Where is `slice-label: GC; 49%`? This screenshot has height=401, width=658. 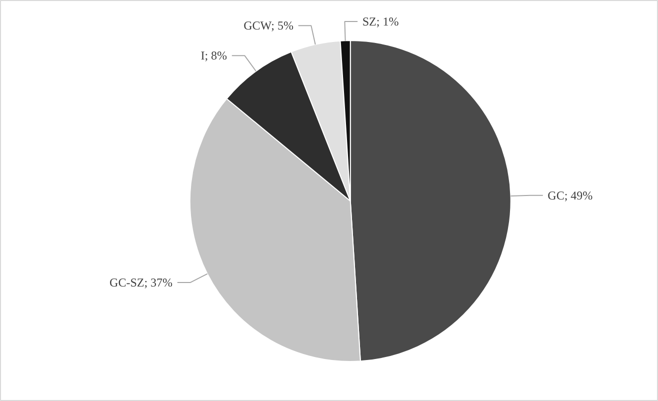 slice-label: GC; 49% is located at coordinates (570, 195).